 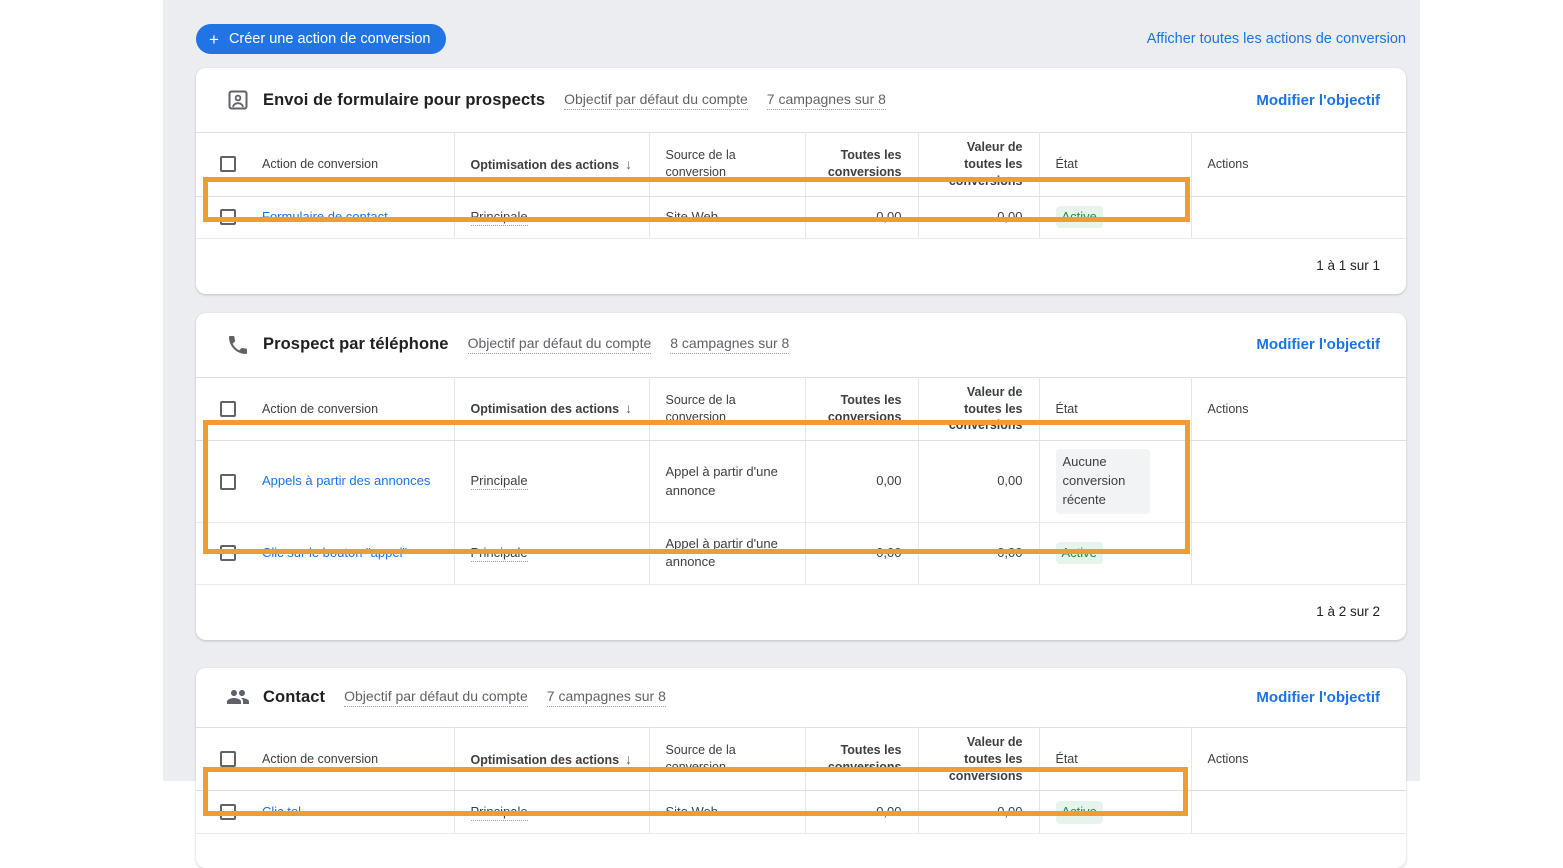 What do you see at coordinates (329, 39) in the screenshot?
I see `create-button-label: Créer une action de conversion` at bounding box center [329, 39].